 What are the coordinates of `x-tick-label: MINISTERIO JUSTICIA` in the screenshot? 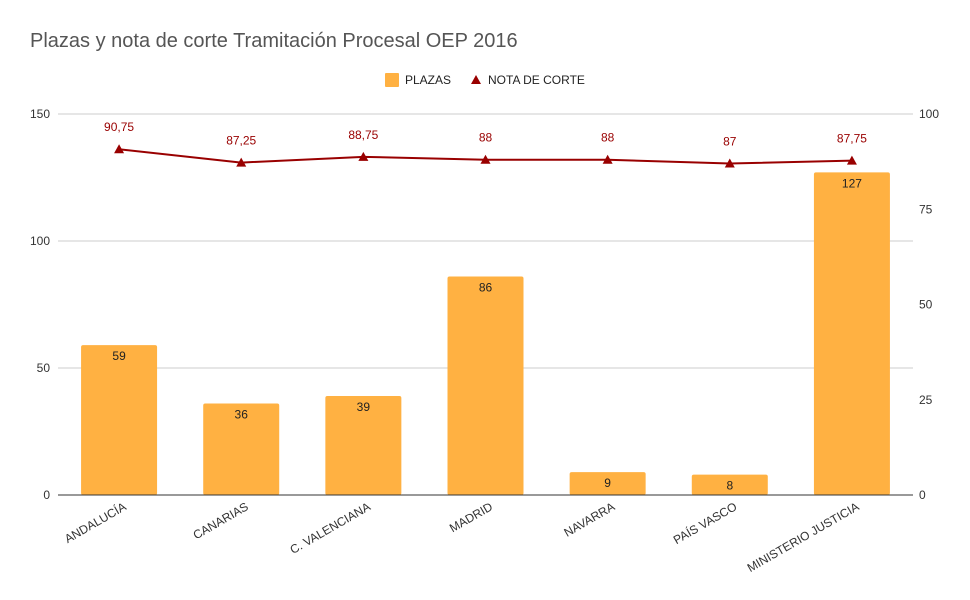 It's located at (803, 536).